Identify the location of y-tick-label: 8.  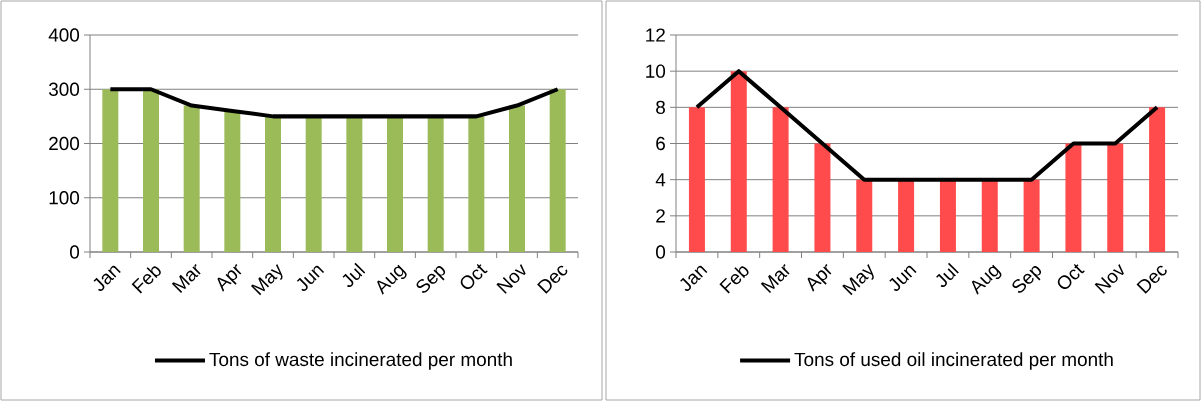
(660, 107).